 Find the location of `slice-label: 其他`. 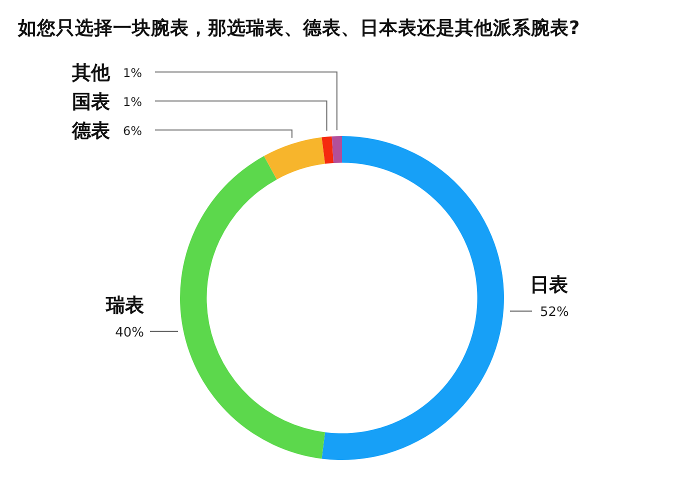

slice-label: 其他 is located at coordinates (91, 73).